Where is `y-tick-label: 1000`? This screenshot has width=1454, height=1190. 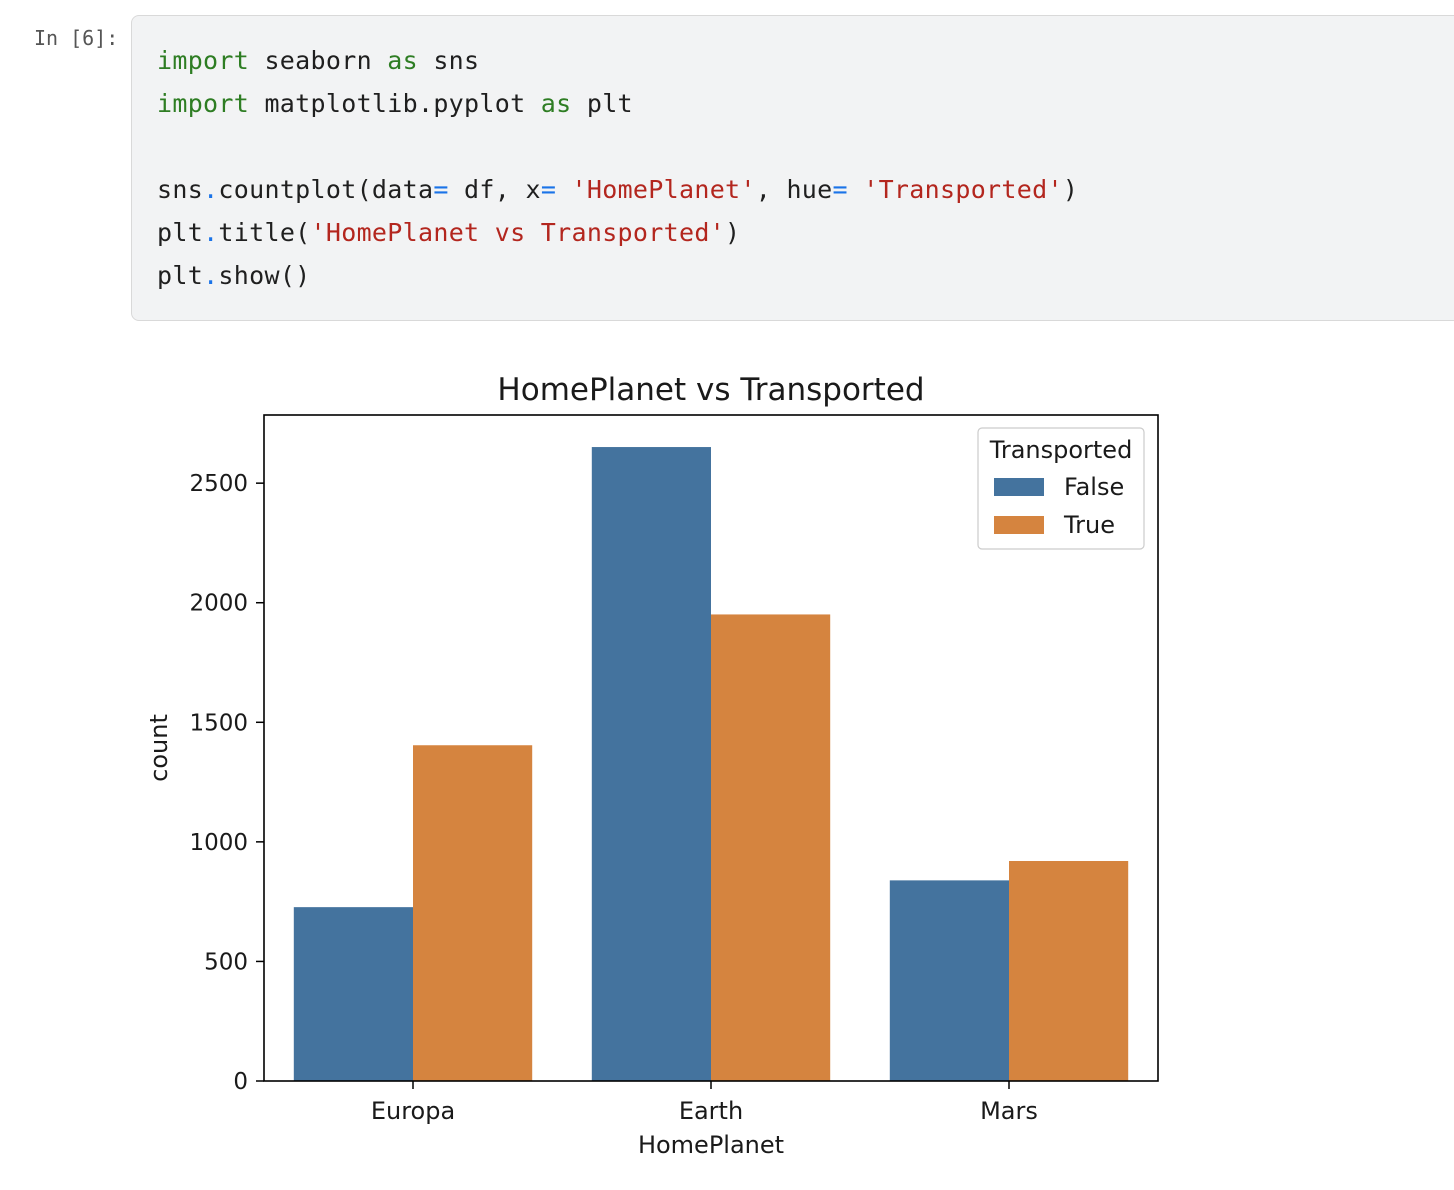
y-tick-label: 1000 is located at coordinates (218, 843).